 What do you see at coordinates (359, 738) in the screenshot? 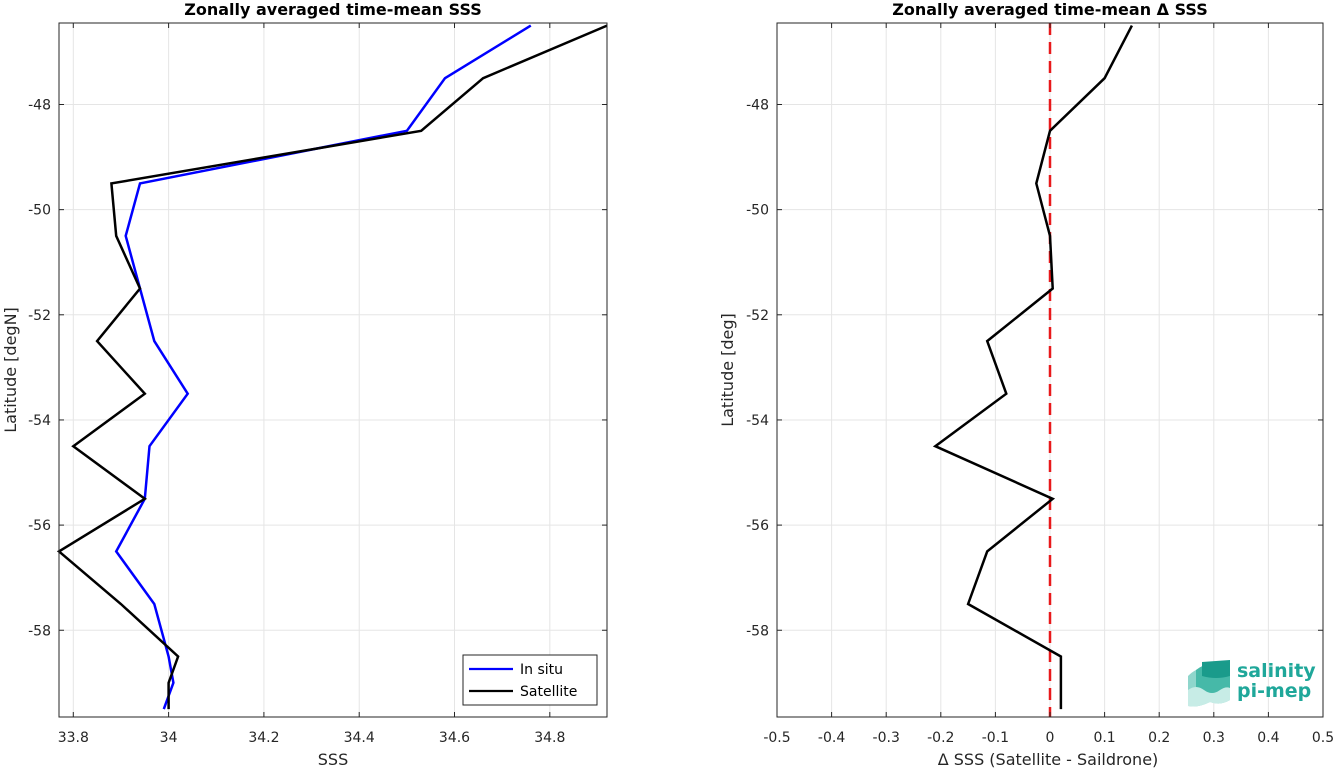
I see `left-x-tick-label: 34.4` at bounding box center [359, 738].